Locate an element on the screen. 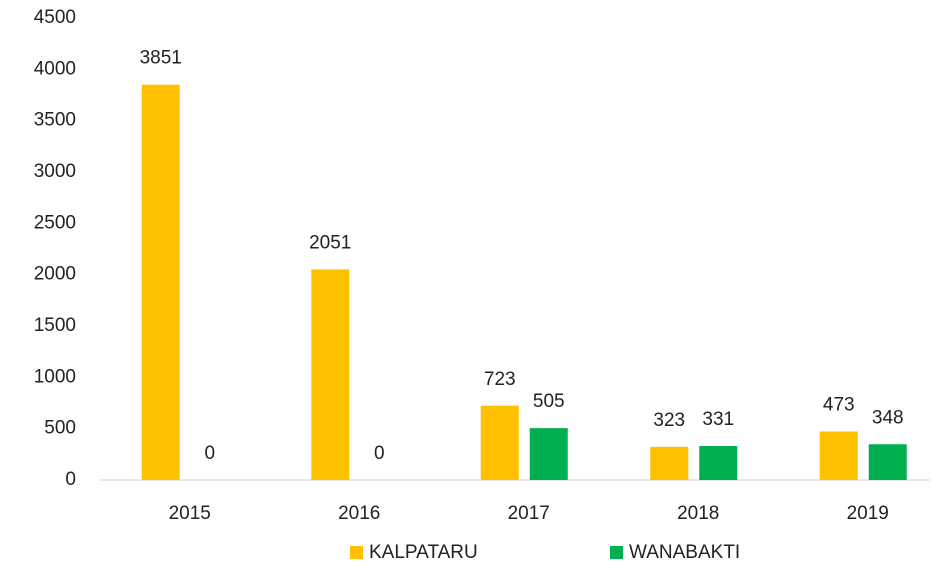  y-tick-label: 4500 is located at coordinates (55, 17).